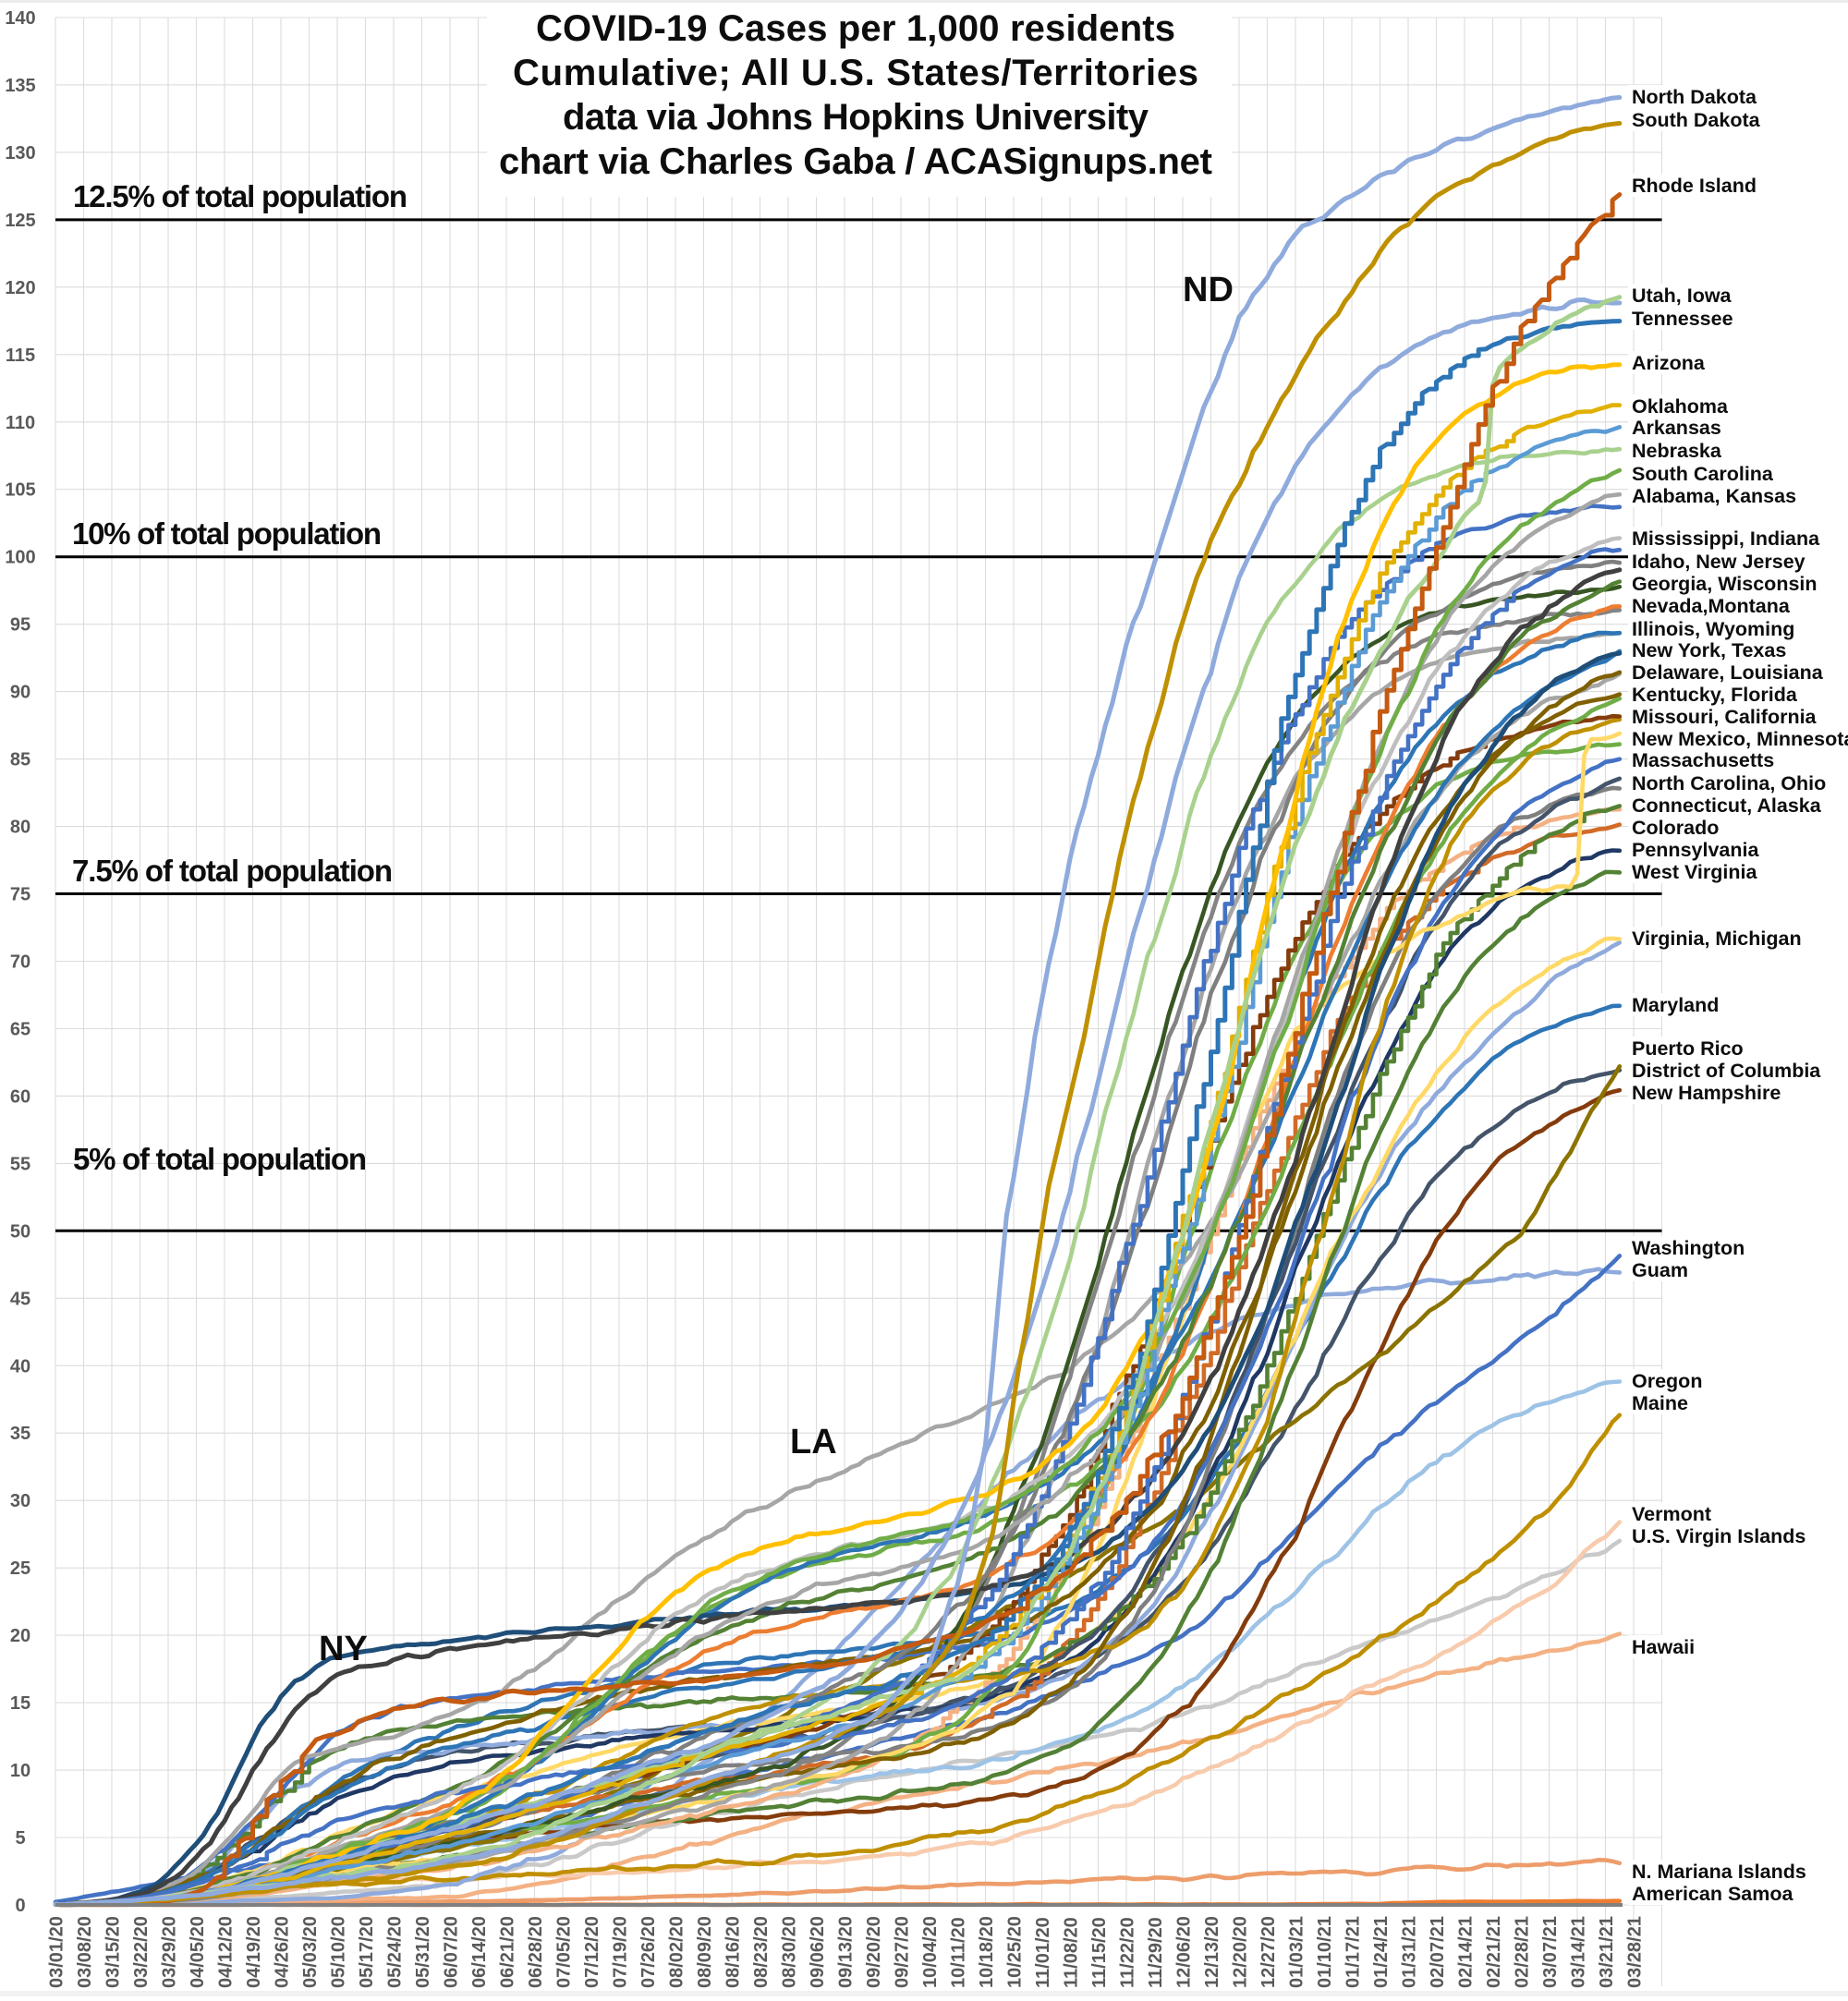 The image size is (1848, 2001). What do you see at coordinates (20, 828) in the screenshot?
I see `svg-text: 80` at bounding box center [20, 828].